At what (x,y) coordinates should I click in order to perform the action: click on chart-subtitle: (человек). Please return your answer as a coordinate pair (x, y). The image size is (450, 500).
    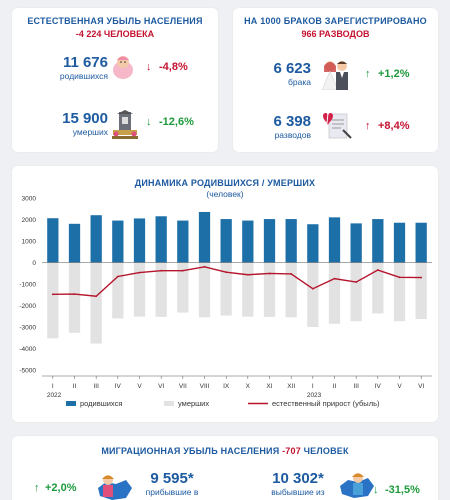
    Looking at the image, I should click on (225, 194).